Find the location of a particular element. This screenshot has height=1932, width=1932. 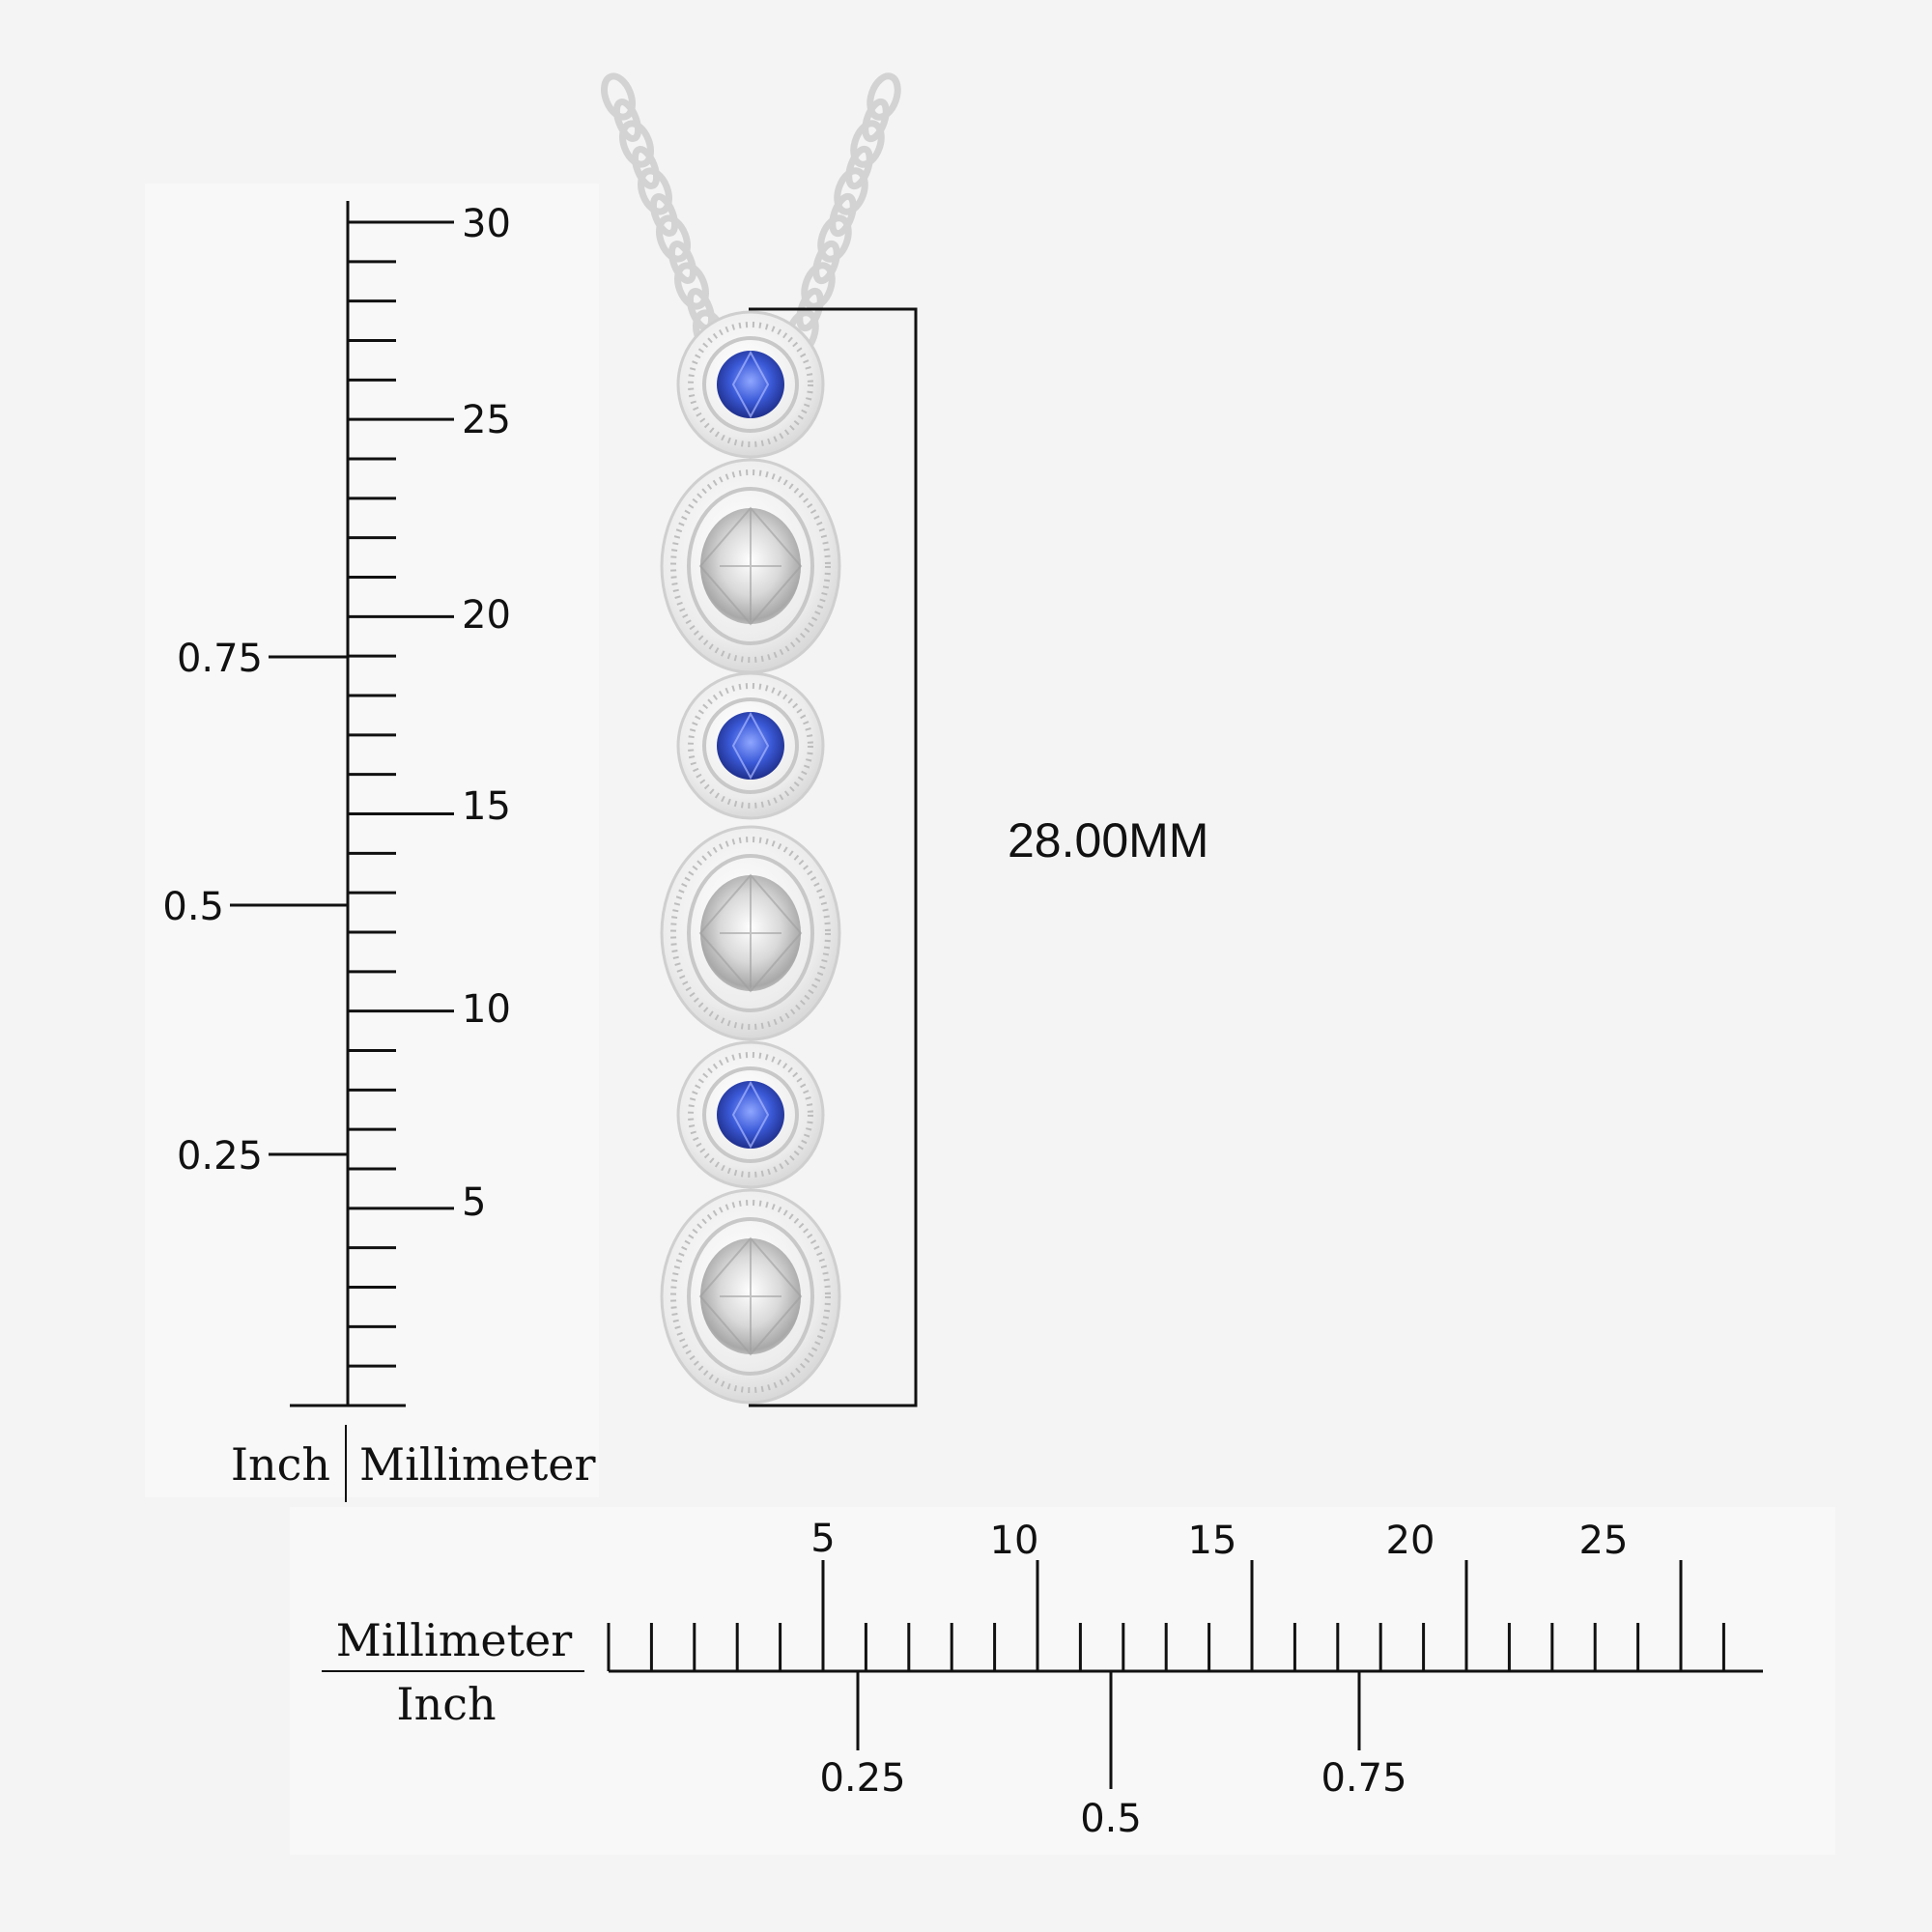

vertical-mm-label: 25 is located at coordinates (486, 420).